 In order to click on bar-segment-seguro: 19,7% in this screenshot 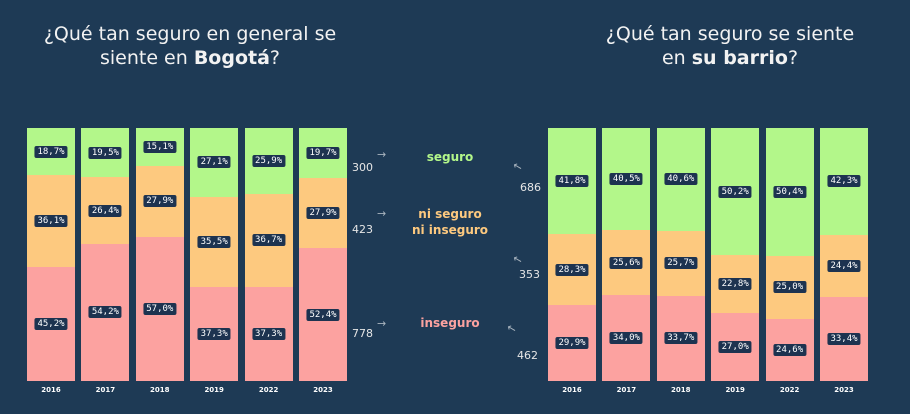, I will do `click(323, 153)`.